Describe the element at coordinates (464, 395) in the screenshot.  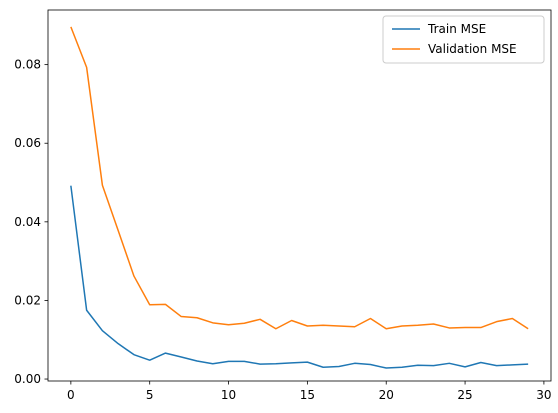
I see `x-tick-label: 25` at that location.